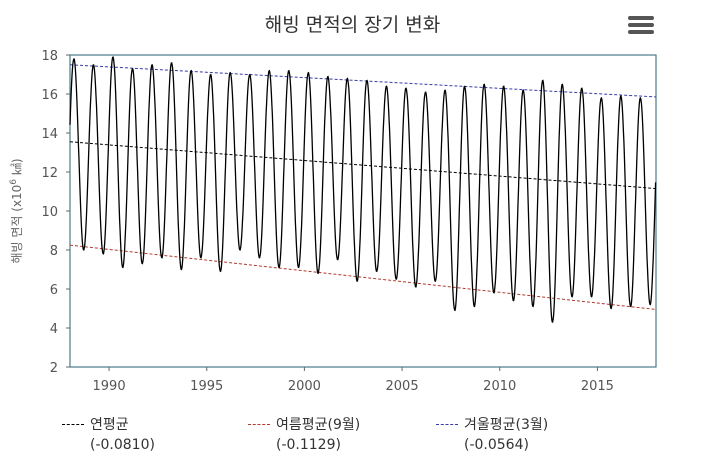 The height and width of the screenshot is (469, 705). What do you see at coordinates (304, 386) in the screenshot?
I see `x-tick-label: 2000` at bounding box center [304, 386].